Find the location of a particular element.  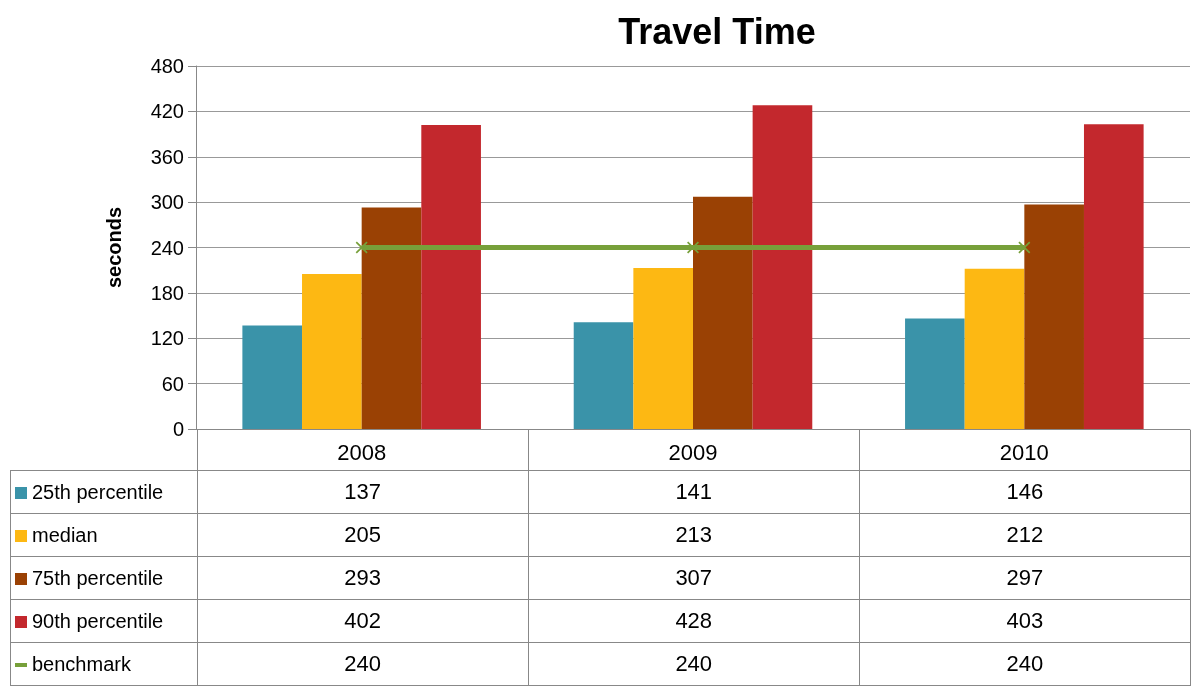

y-tick-label: 420 is located at coordinates (167, 111).